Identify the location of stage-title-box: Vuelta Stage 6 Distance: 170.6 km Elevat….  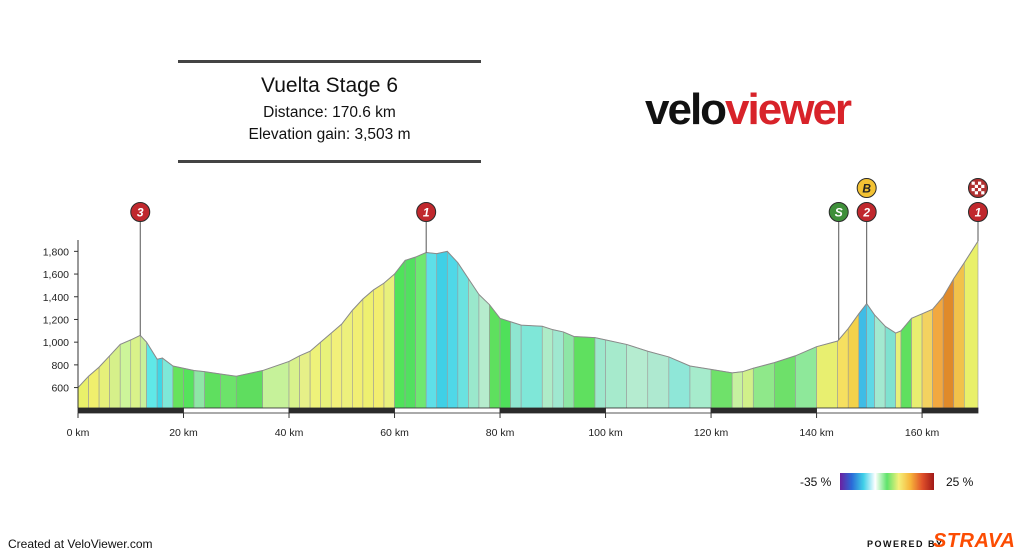
(329, 112).